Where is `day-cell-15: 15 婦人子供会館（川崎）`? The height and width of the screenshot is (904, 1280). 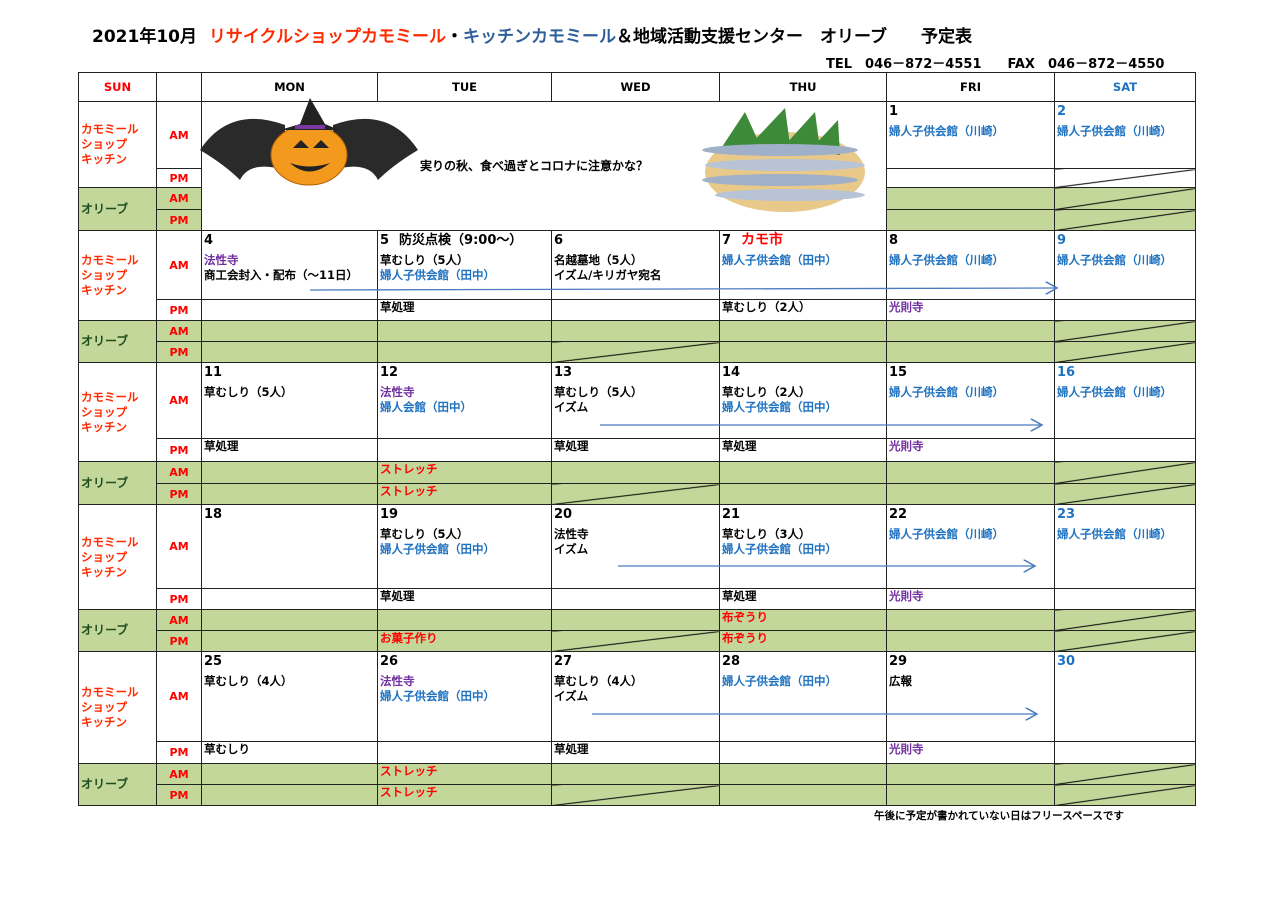 day-cell-15: 15 婦人子供会館（川崎） is located at coordinates (970, 400).